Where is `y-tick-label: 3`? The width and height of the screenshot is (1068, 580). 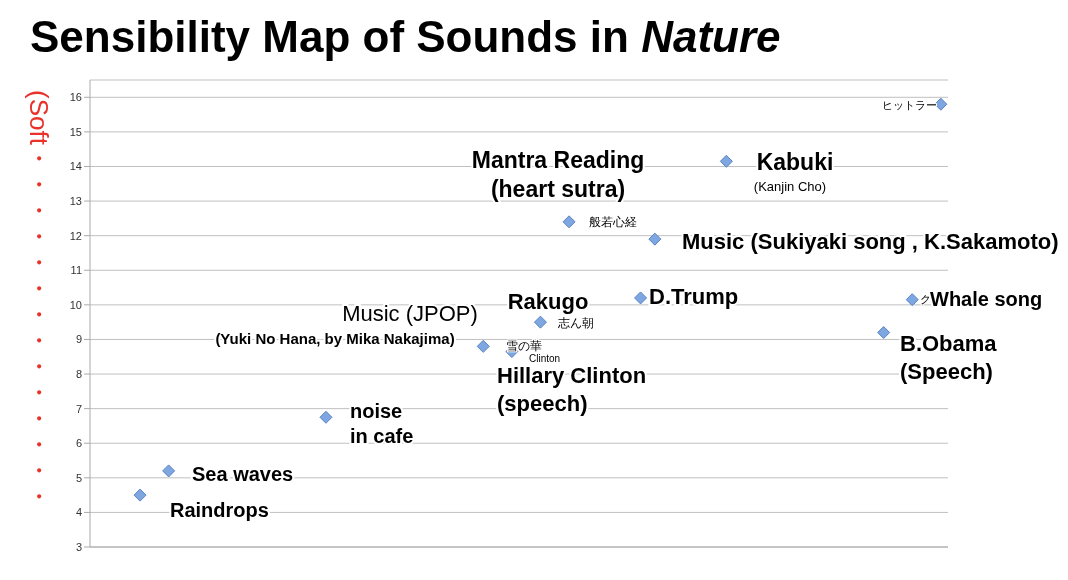
y-tick-label: 3 is located at coordinates (78, 546).